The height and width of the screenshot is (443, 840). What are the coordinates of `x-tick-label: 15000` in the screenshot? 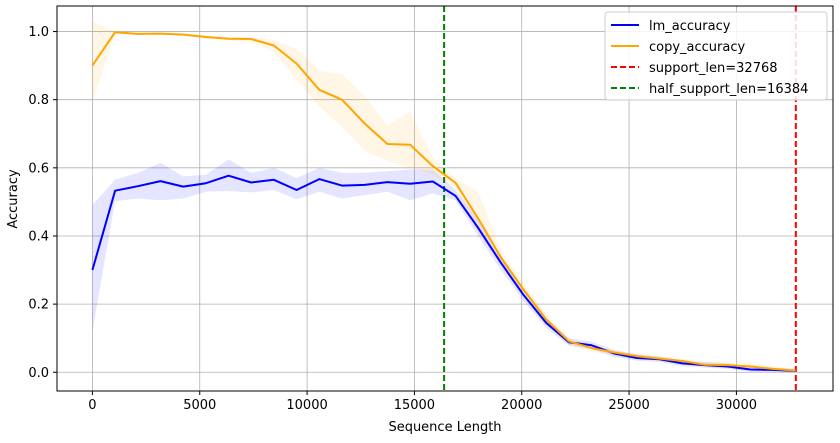 It's located at (414, 405).